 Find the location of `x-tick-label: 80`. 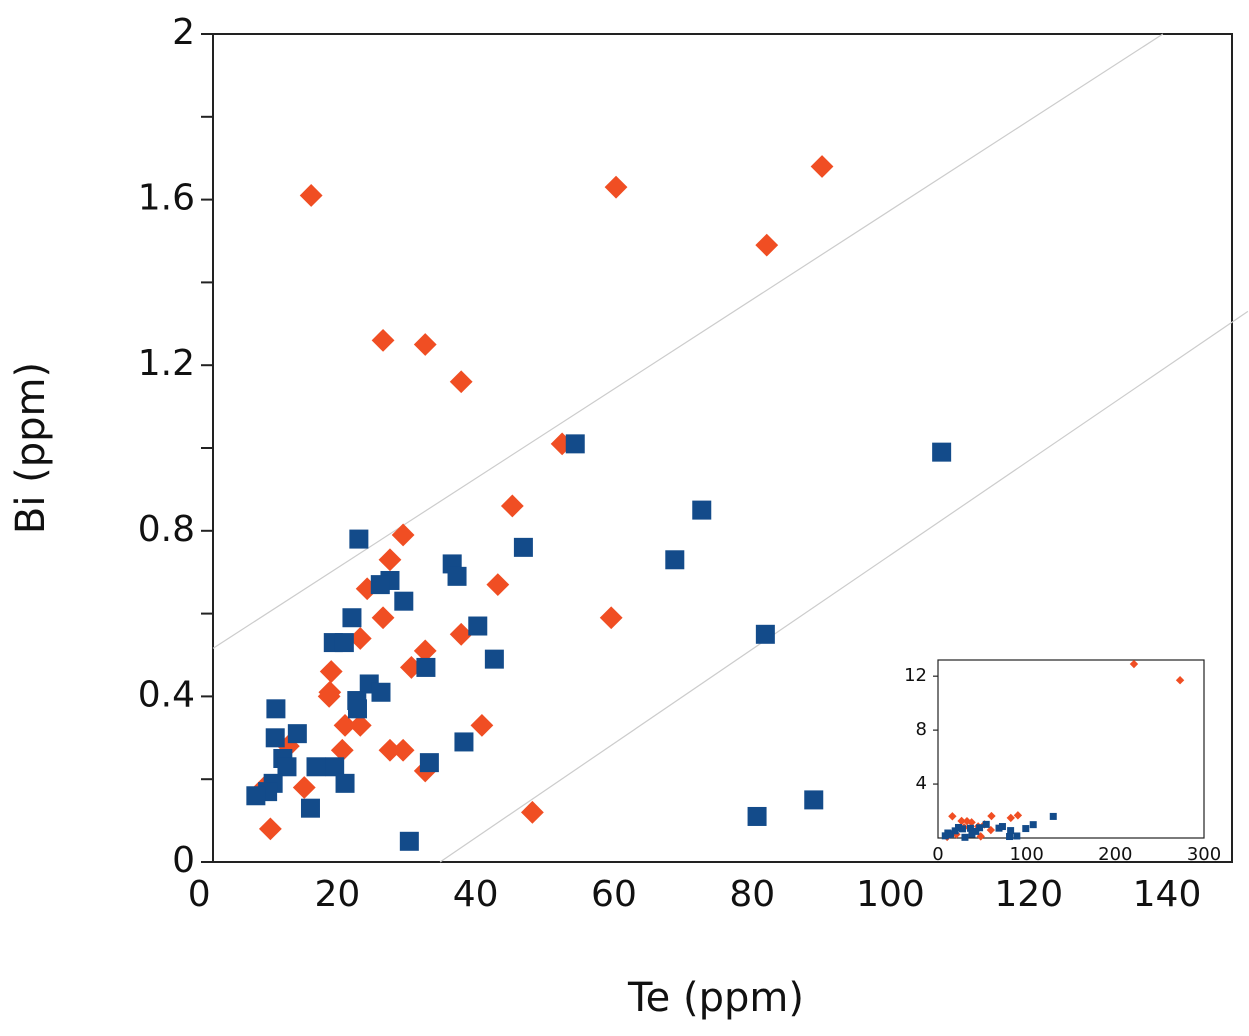

x-tick-label: 80 is located at coordinates (752, 894).